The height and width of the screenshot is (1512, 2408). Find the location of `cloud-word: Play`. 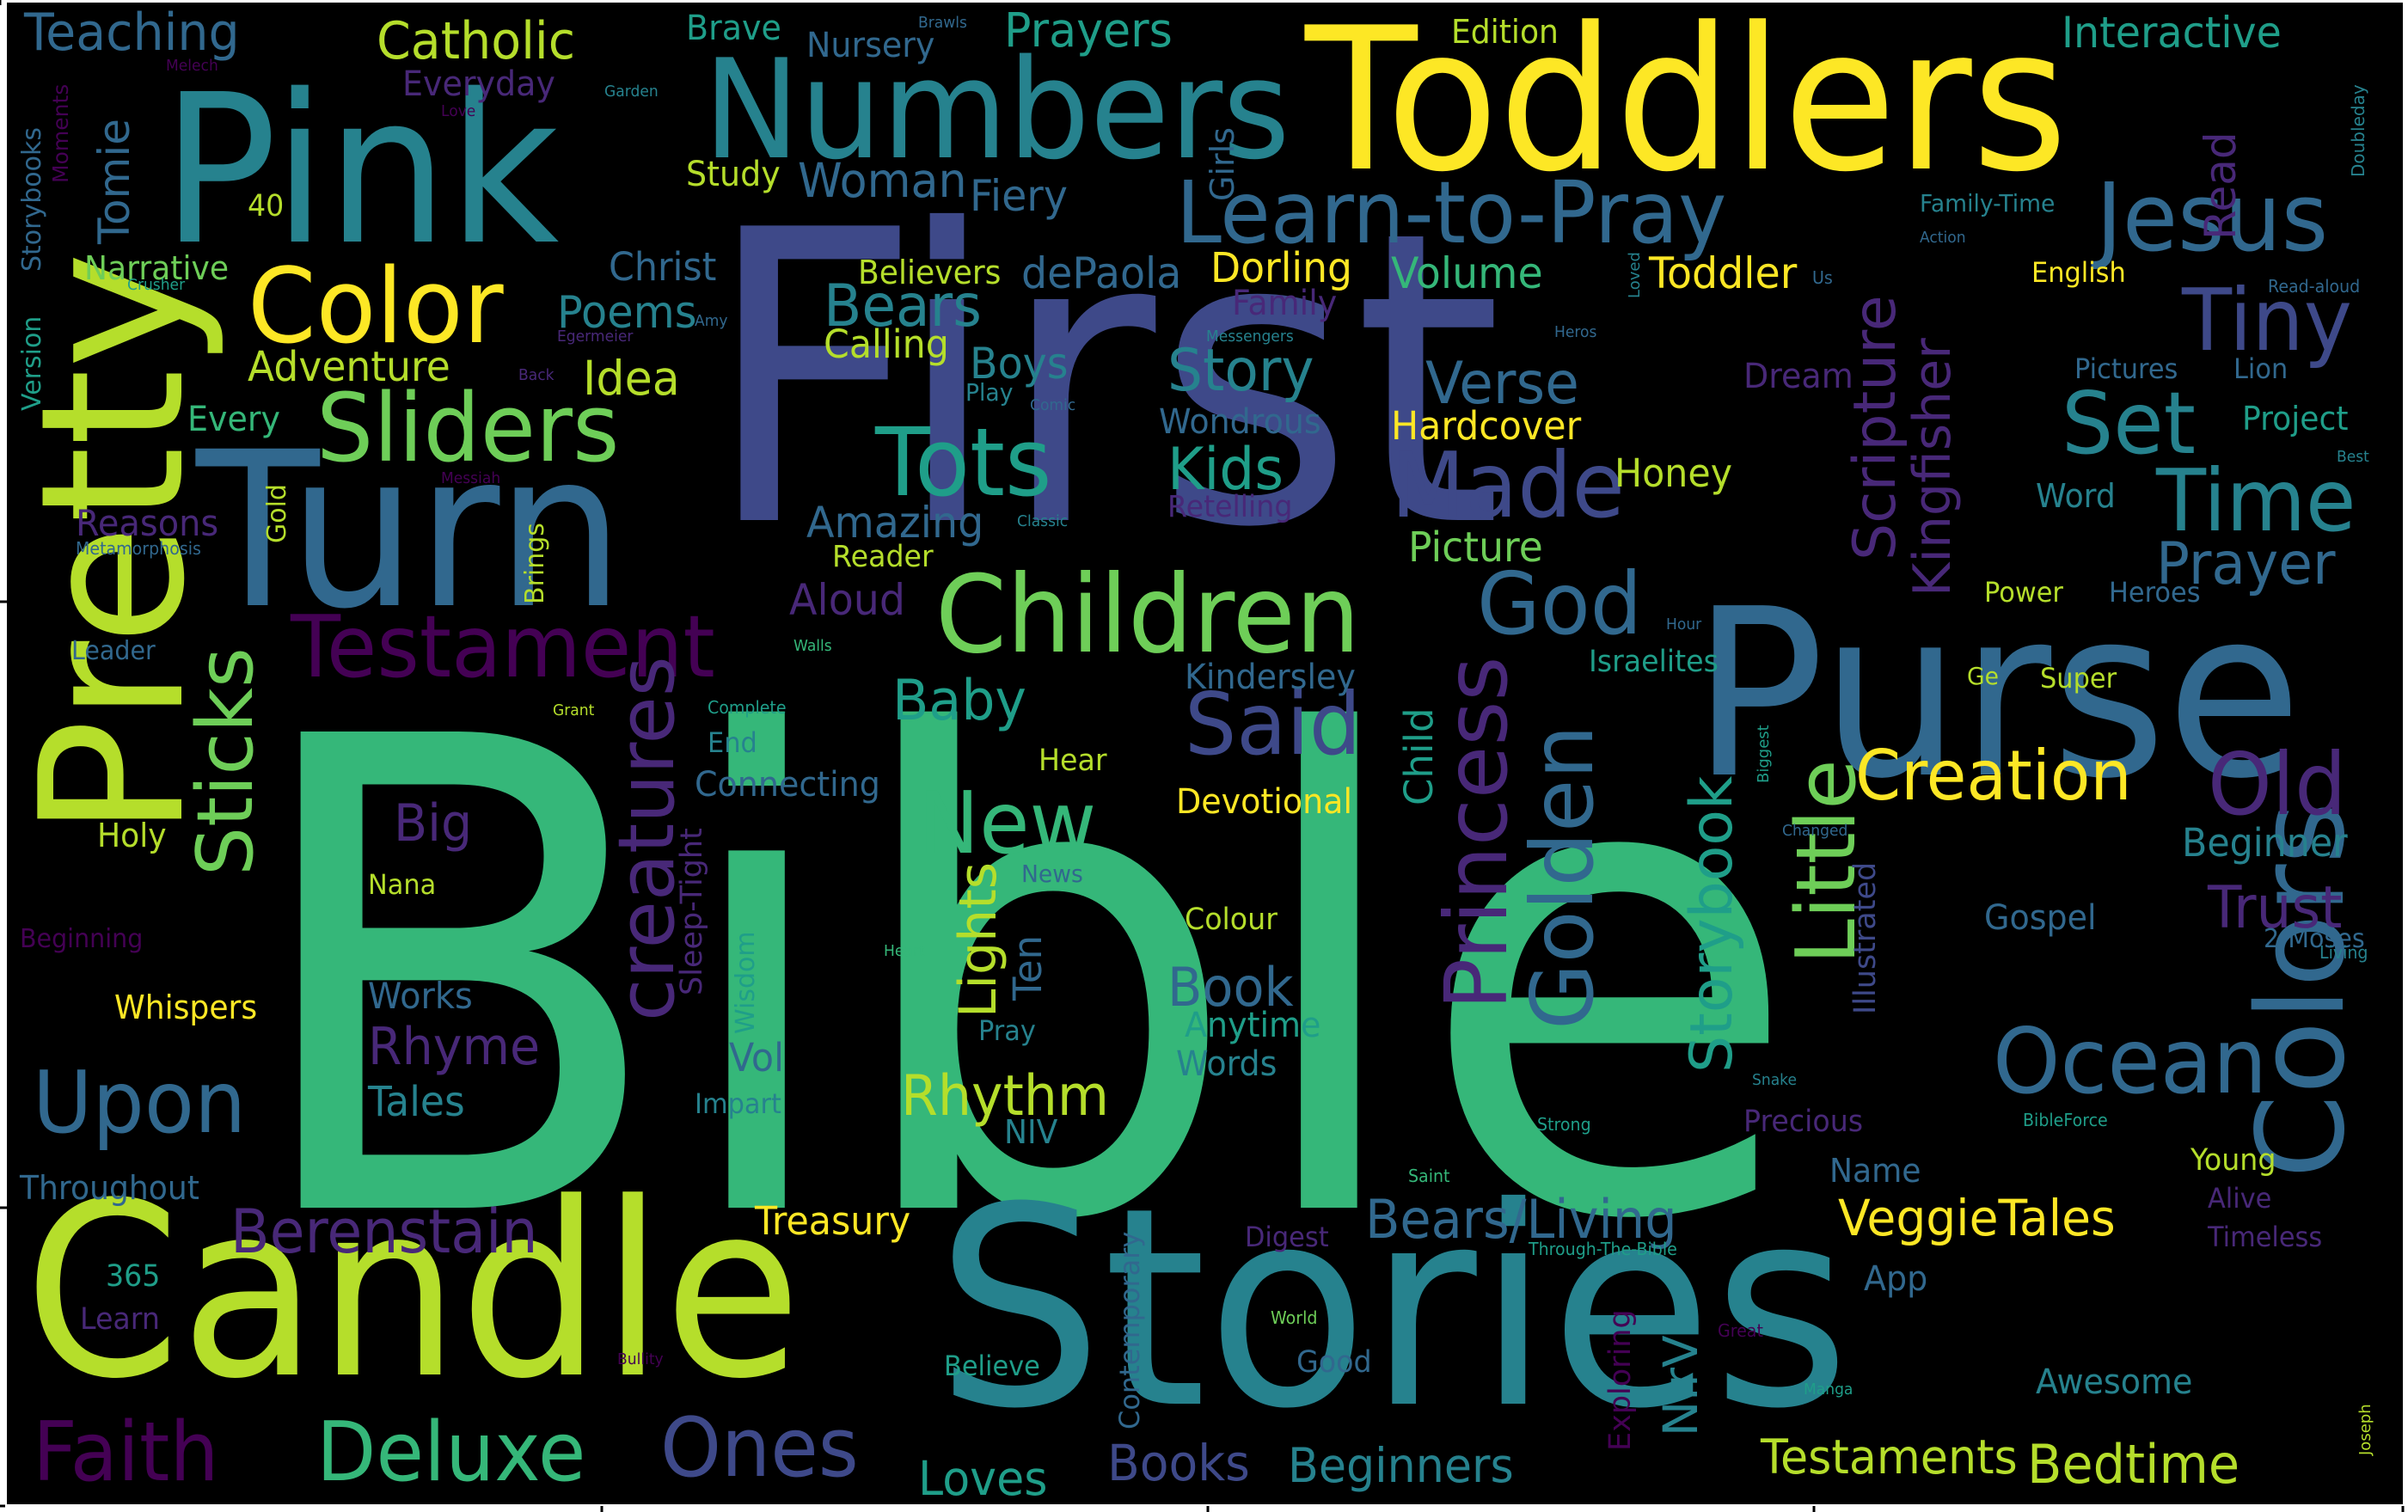

cloud-word: Play is located at coordinates (989, 392).